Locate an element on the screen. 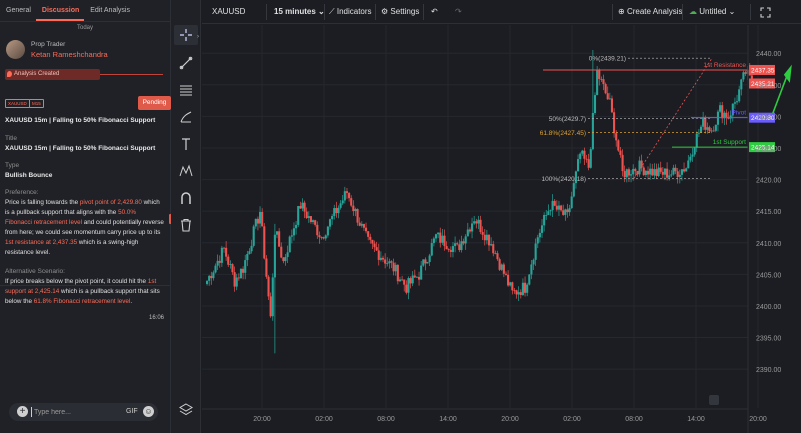 Image resolution: width=801 pixels, height=433 pixels. layout-selector: ☁ Untitled ⌄ is located at coordinates (712, 11).